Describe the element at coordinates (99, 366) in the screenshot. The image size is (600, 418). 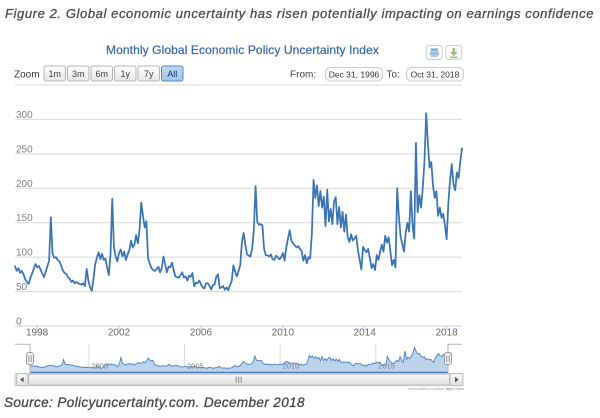
I see `svg-text: 2000` at that location.